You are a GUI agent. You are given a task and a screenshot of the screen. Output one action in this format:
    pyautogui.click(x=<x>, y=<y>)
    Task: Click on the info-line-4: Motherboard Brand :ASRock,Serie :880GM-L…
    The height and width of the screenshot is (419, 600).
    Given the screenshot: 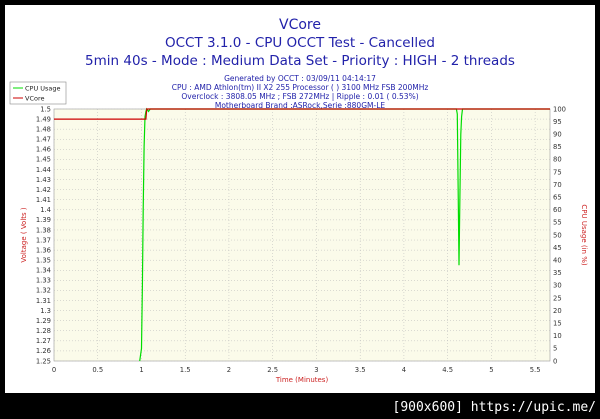 What is the action you would take?
    pyautogui.click(x=300, y=105)
    